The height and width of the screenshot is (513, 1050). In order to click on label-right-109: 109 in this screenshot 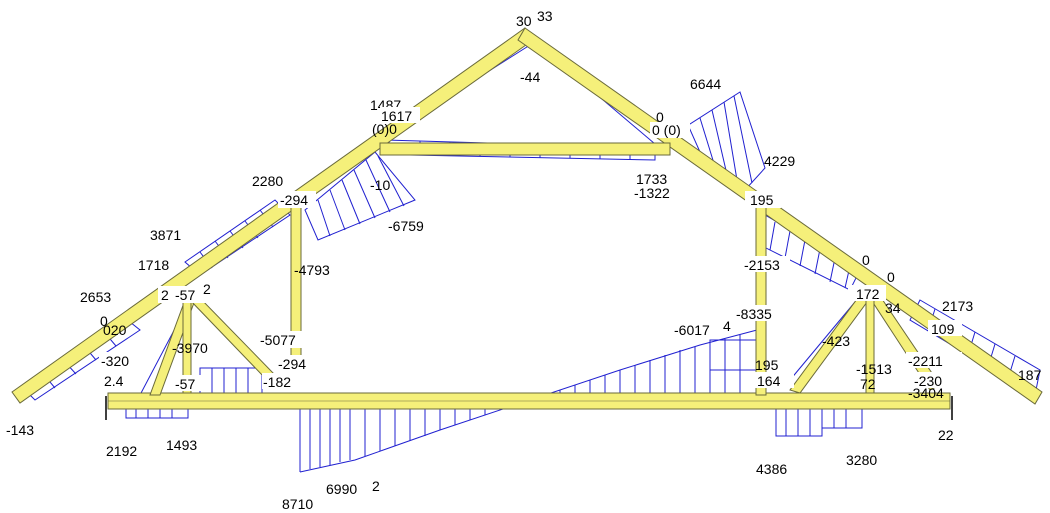, I will do `click(943, 329)`.